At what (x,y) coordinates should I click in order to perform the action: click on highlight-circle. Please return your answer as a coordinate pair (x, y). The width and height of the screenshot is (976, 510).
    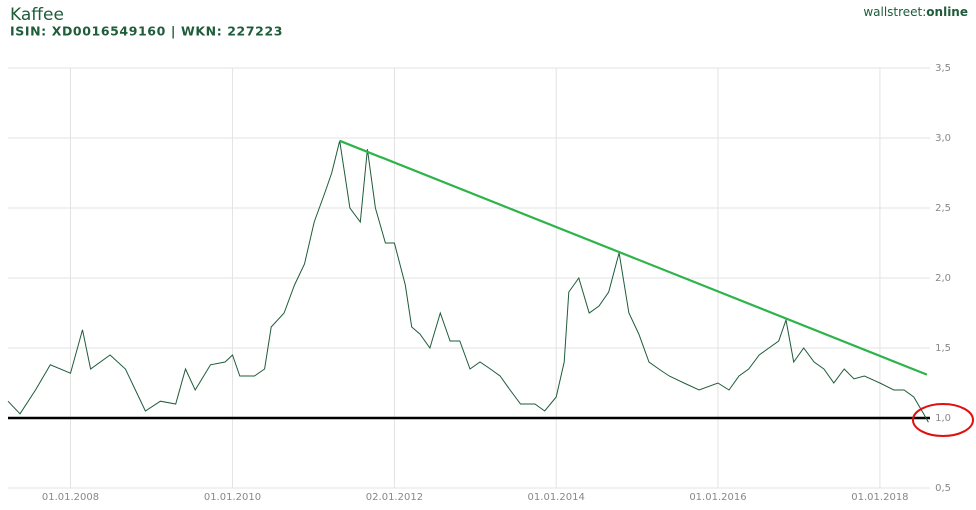
    Looking at the image, I should click on (943, 420).